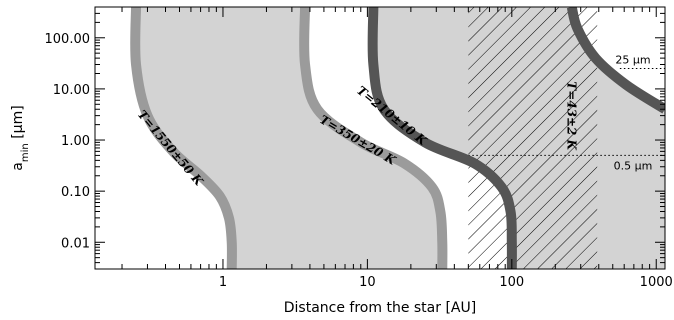 This screenshot has height=320, width=674. I want to click on x-tick-label-2: 100, so click(511, 282).